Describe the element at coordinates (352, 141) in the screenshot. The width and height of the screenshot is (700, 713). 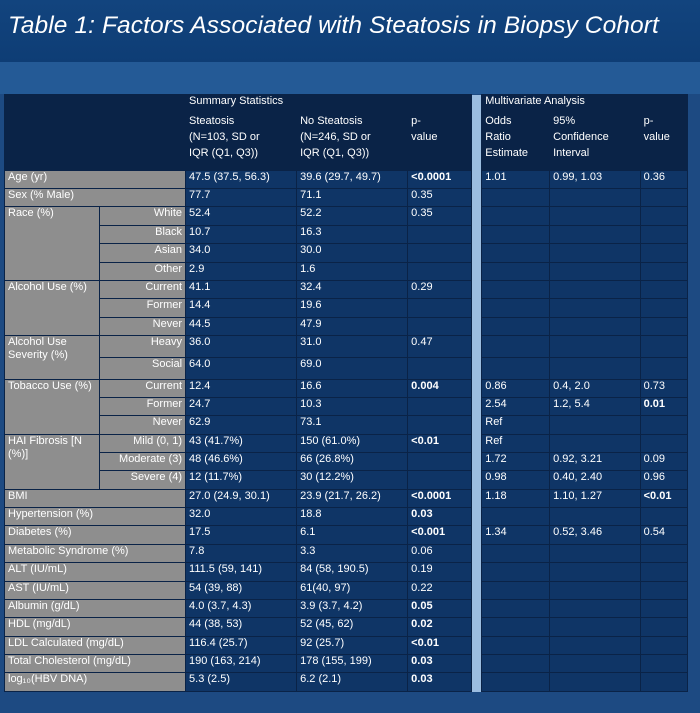
I see `no-steatosis-header: No Steatosis (N=246, SD or IQR (Q1, Q3))` at that location.